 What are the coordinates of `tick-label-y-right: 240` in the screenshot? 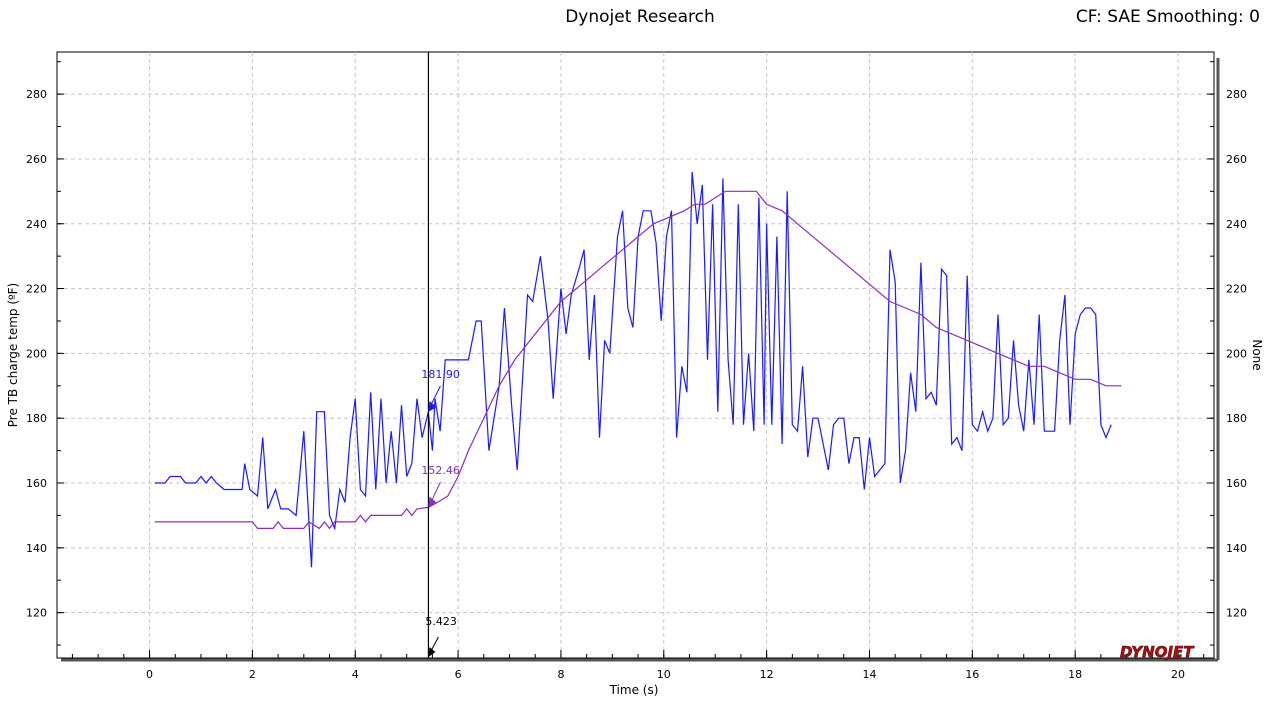 It's located at (1236, 224).